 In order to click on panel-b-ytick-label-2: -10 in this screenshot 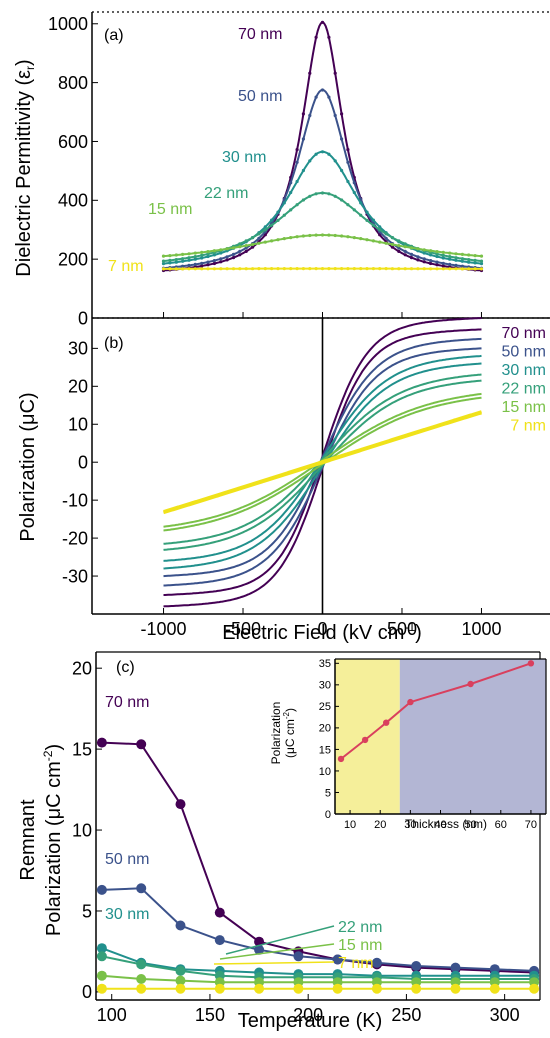, I will do `click(75, 500)`.